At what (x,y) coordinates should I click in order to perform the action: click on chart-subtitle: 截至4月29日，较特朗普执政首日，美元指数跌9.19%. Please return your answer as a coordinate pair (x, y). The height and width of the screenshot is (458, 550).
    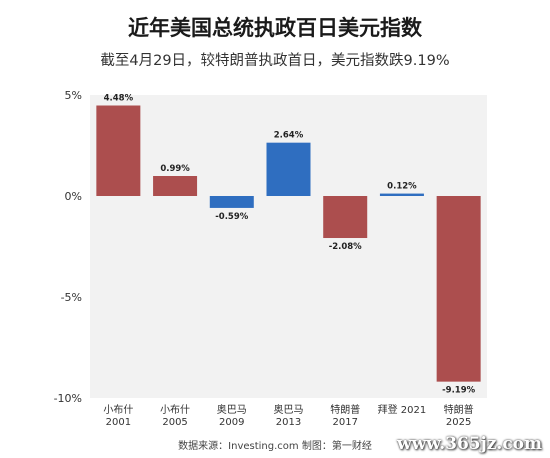
    Looking at the image, I should click on (275, 61).